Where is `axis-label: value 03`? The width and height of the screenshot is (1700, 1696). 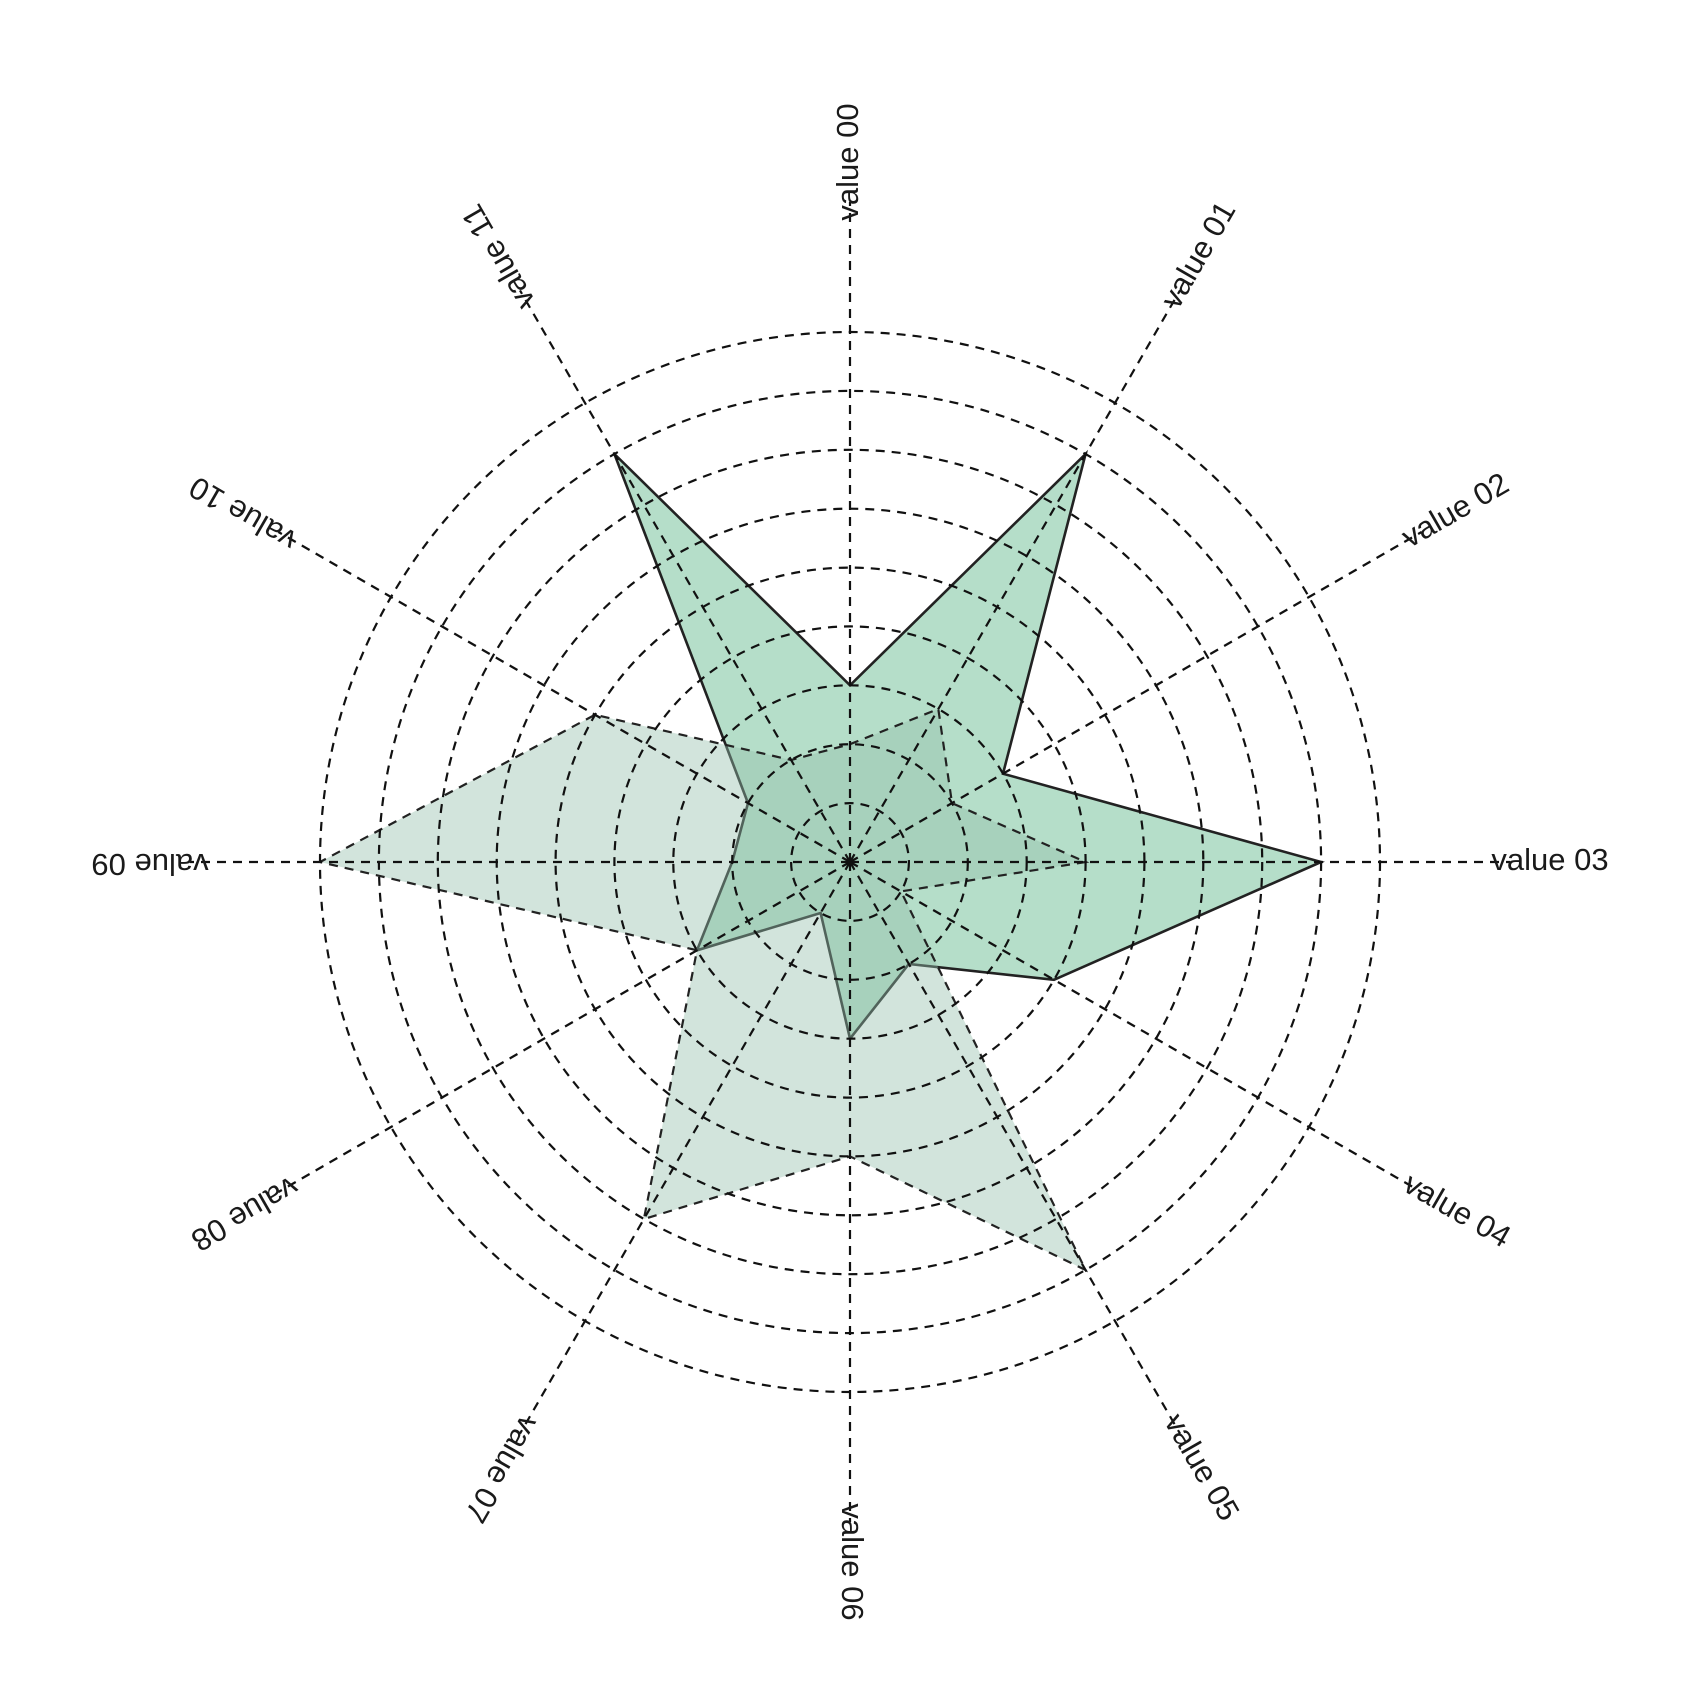 axis-label: value 03 is located at coordinates (1549, 859).